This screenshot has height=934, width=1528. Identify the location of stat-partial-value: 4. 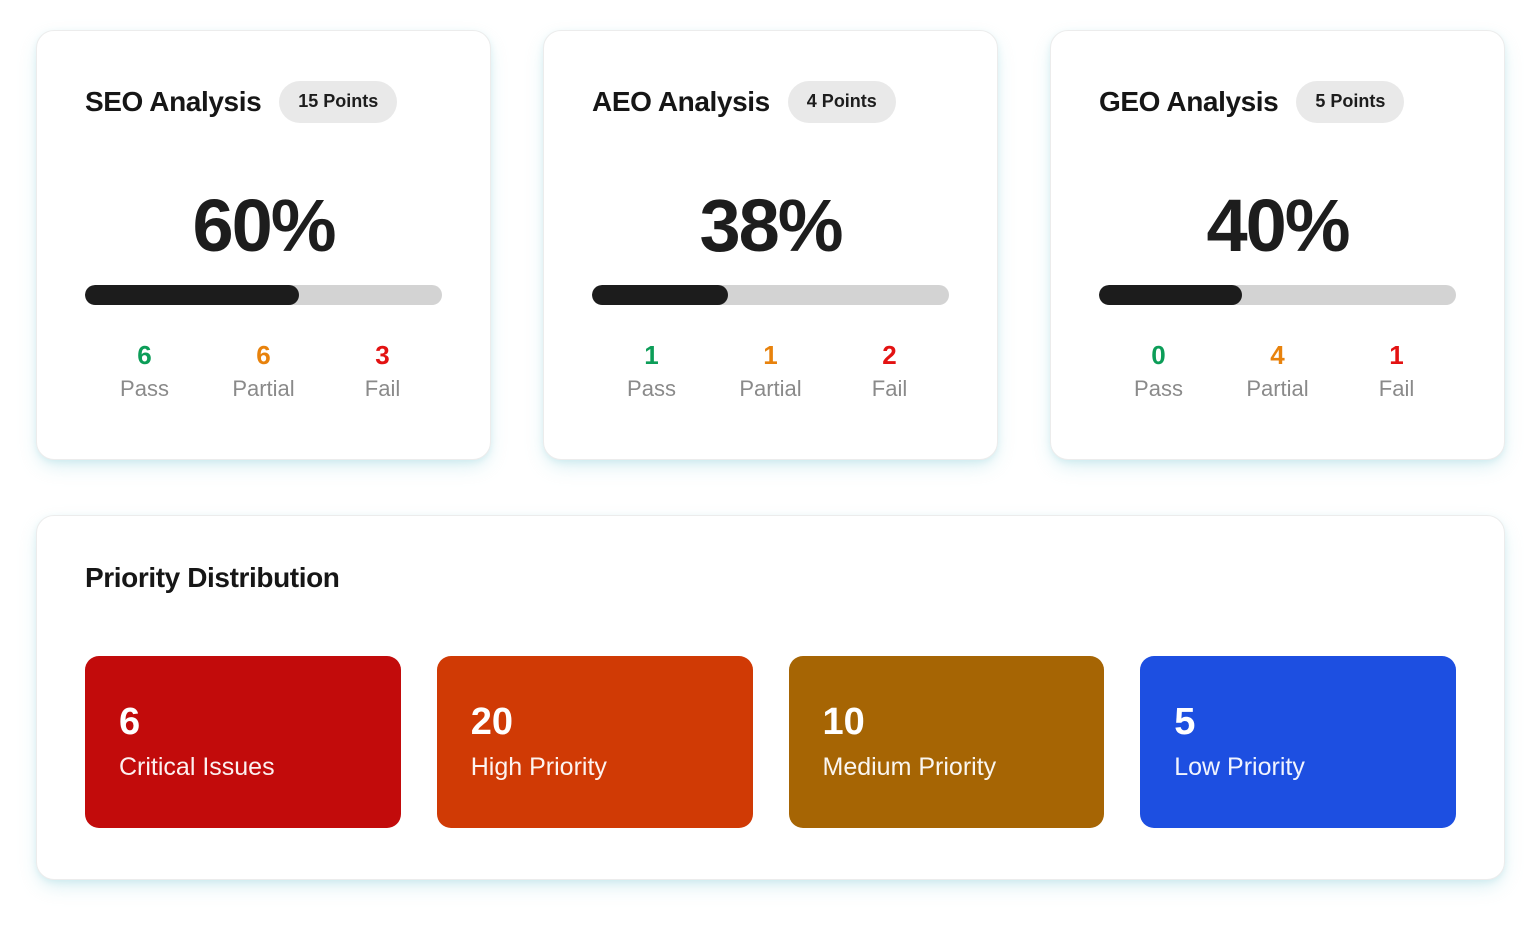
(1277, 354).